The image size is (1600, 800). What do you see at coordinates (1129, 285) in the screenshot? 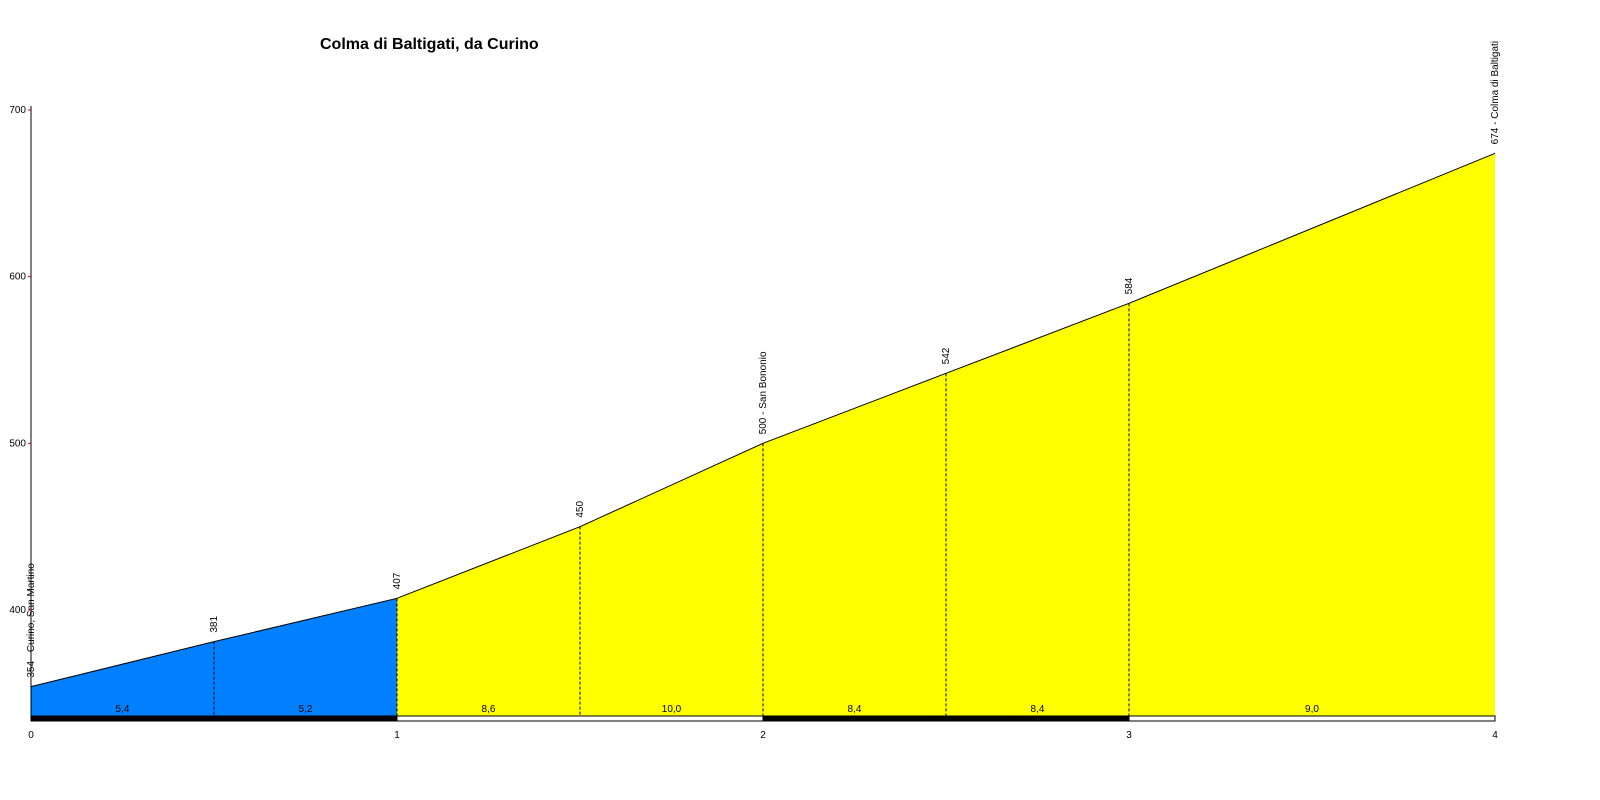
I see `point-label-6: 584` at bounding box center [1129, 285].